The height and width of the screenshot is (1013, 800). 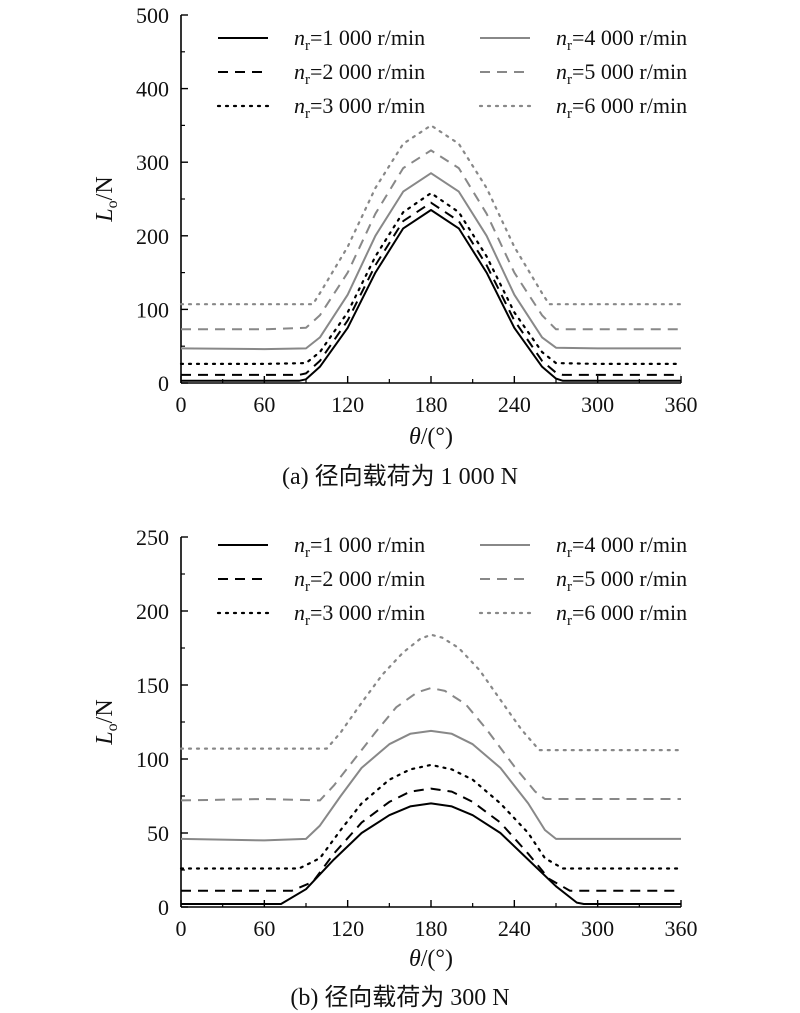 I want to click on panel-caption: (a) 径向载荷为 1 000 N, so click(x=400, y=476).